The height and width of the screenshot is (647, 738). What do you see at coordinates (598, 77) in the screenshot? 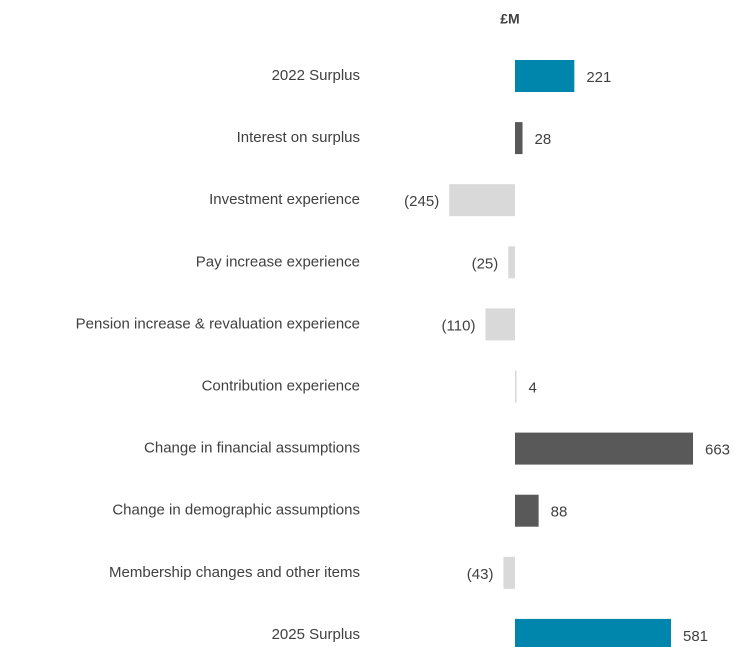
I see `value-label: 221` at bounding box center [598, 77].